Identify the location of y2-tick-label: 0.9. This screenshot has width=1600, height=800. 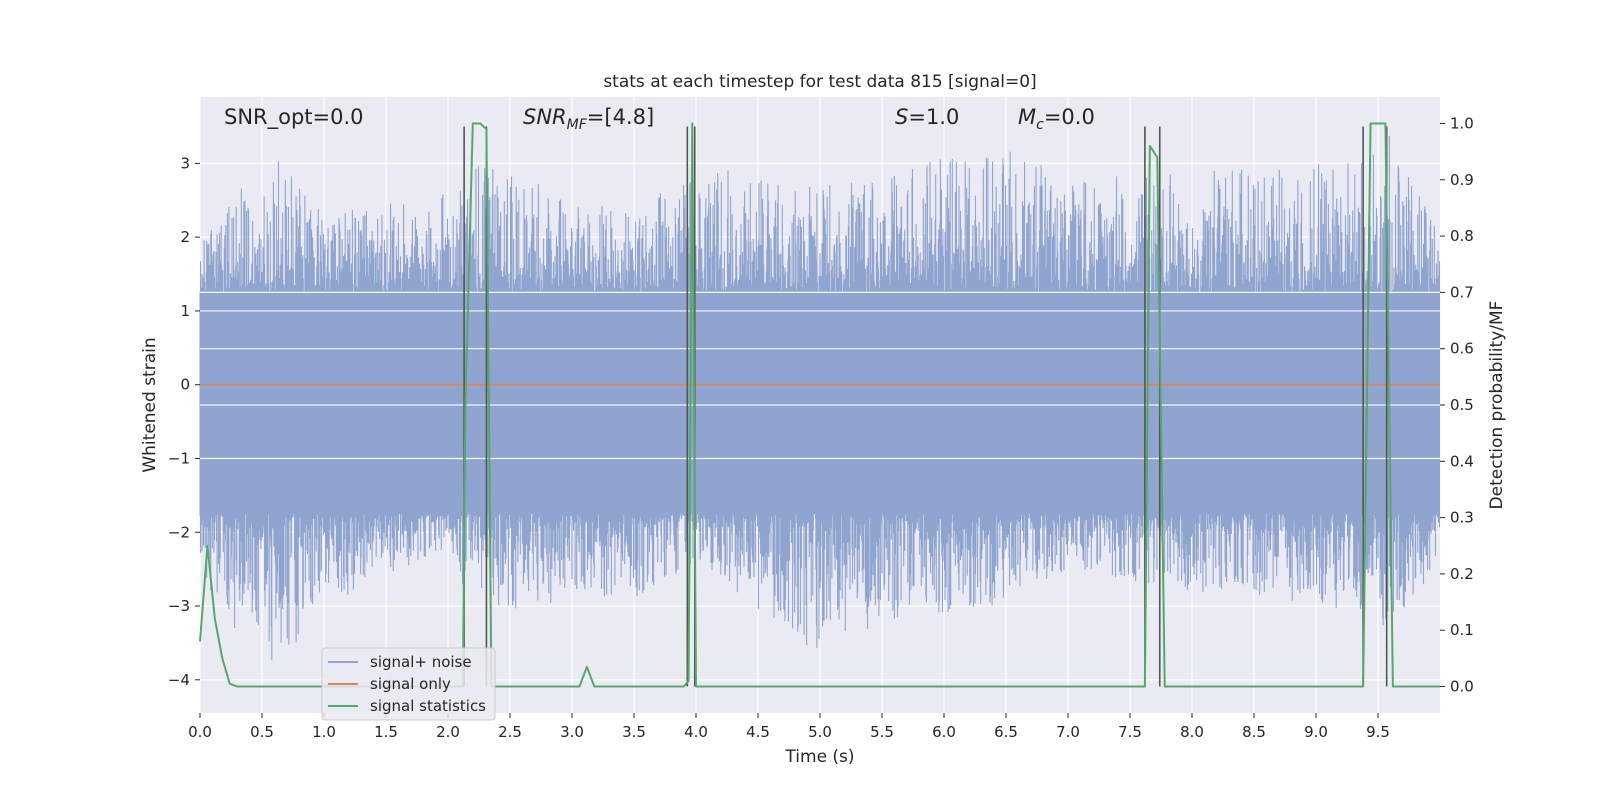
(1462, 180).